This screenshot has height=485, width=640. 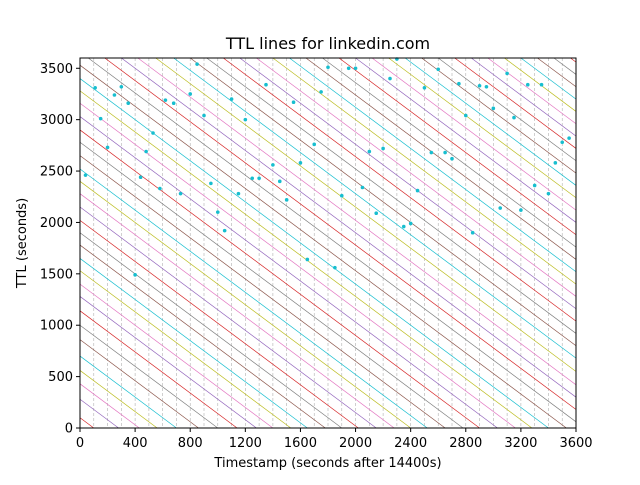 What do you see at coordinates (80, 443) in the screenshot?
I see `x-tick-label: 0` at bounding box center [80, 443].